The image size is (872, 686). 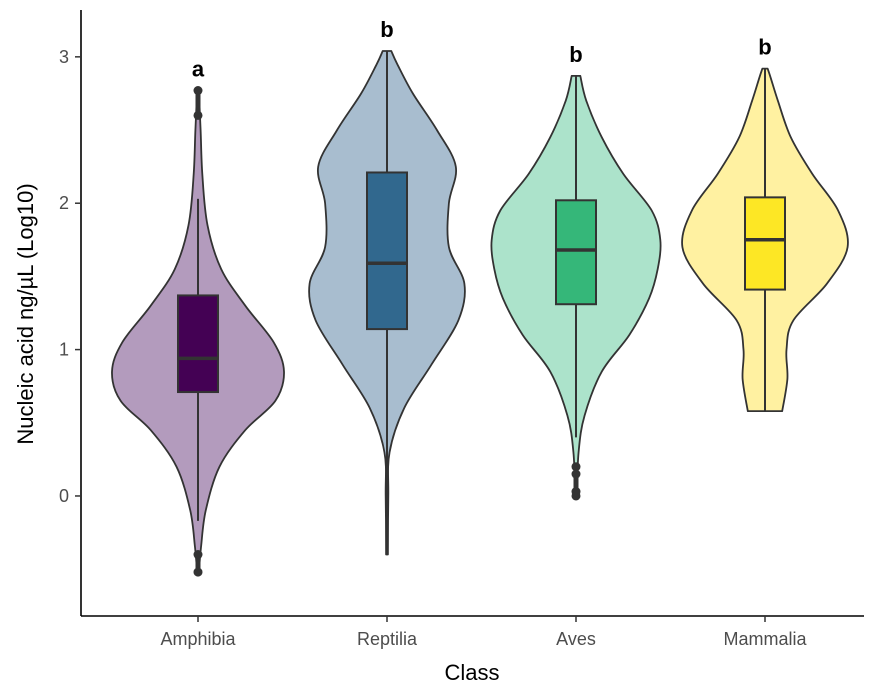 What do you see at coordinates (70, 276) in the screenshot?
I see `y-axis-ticks: 0 1 2 3` at bounding box center [70, 276].